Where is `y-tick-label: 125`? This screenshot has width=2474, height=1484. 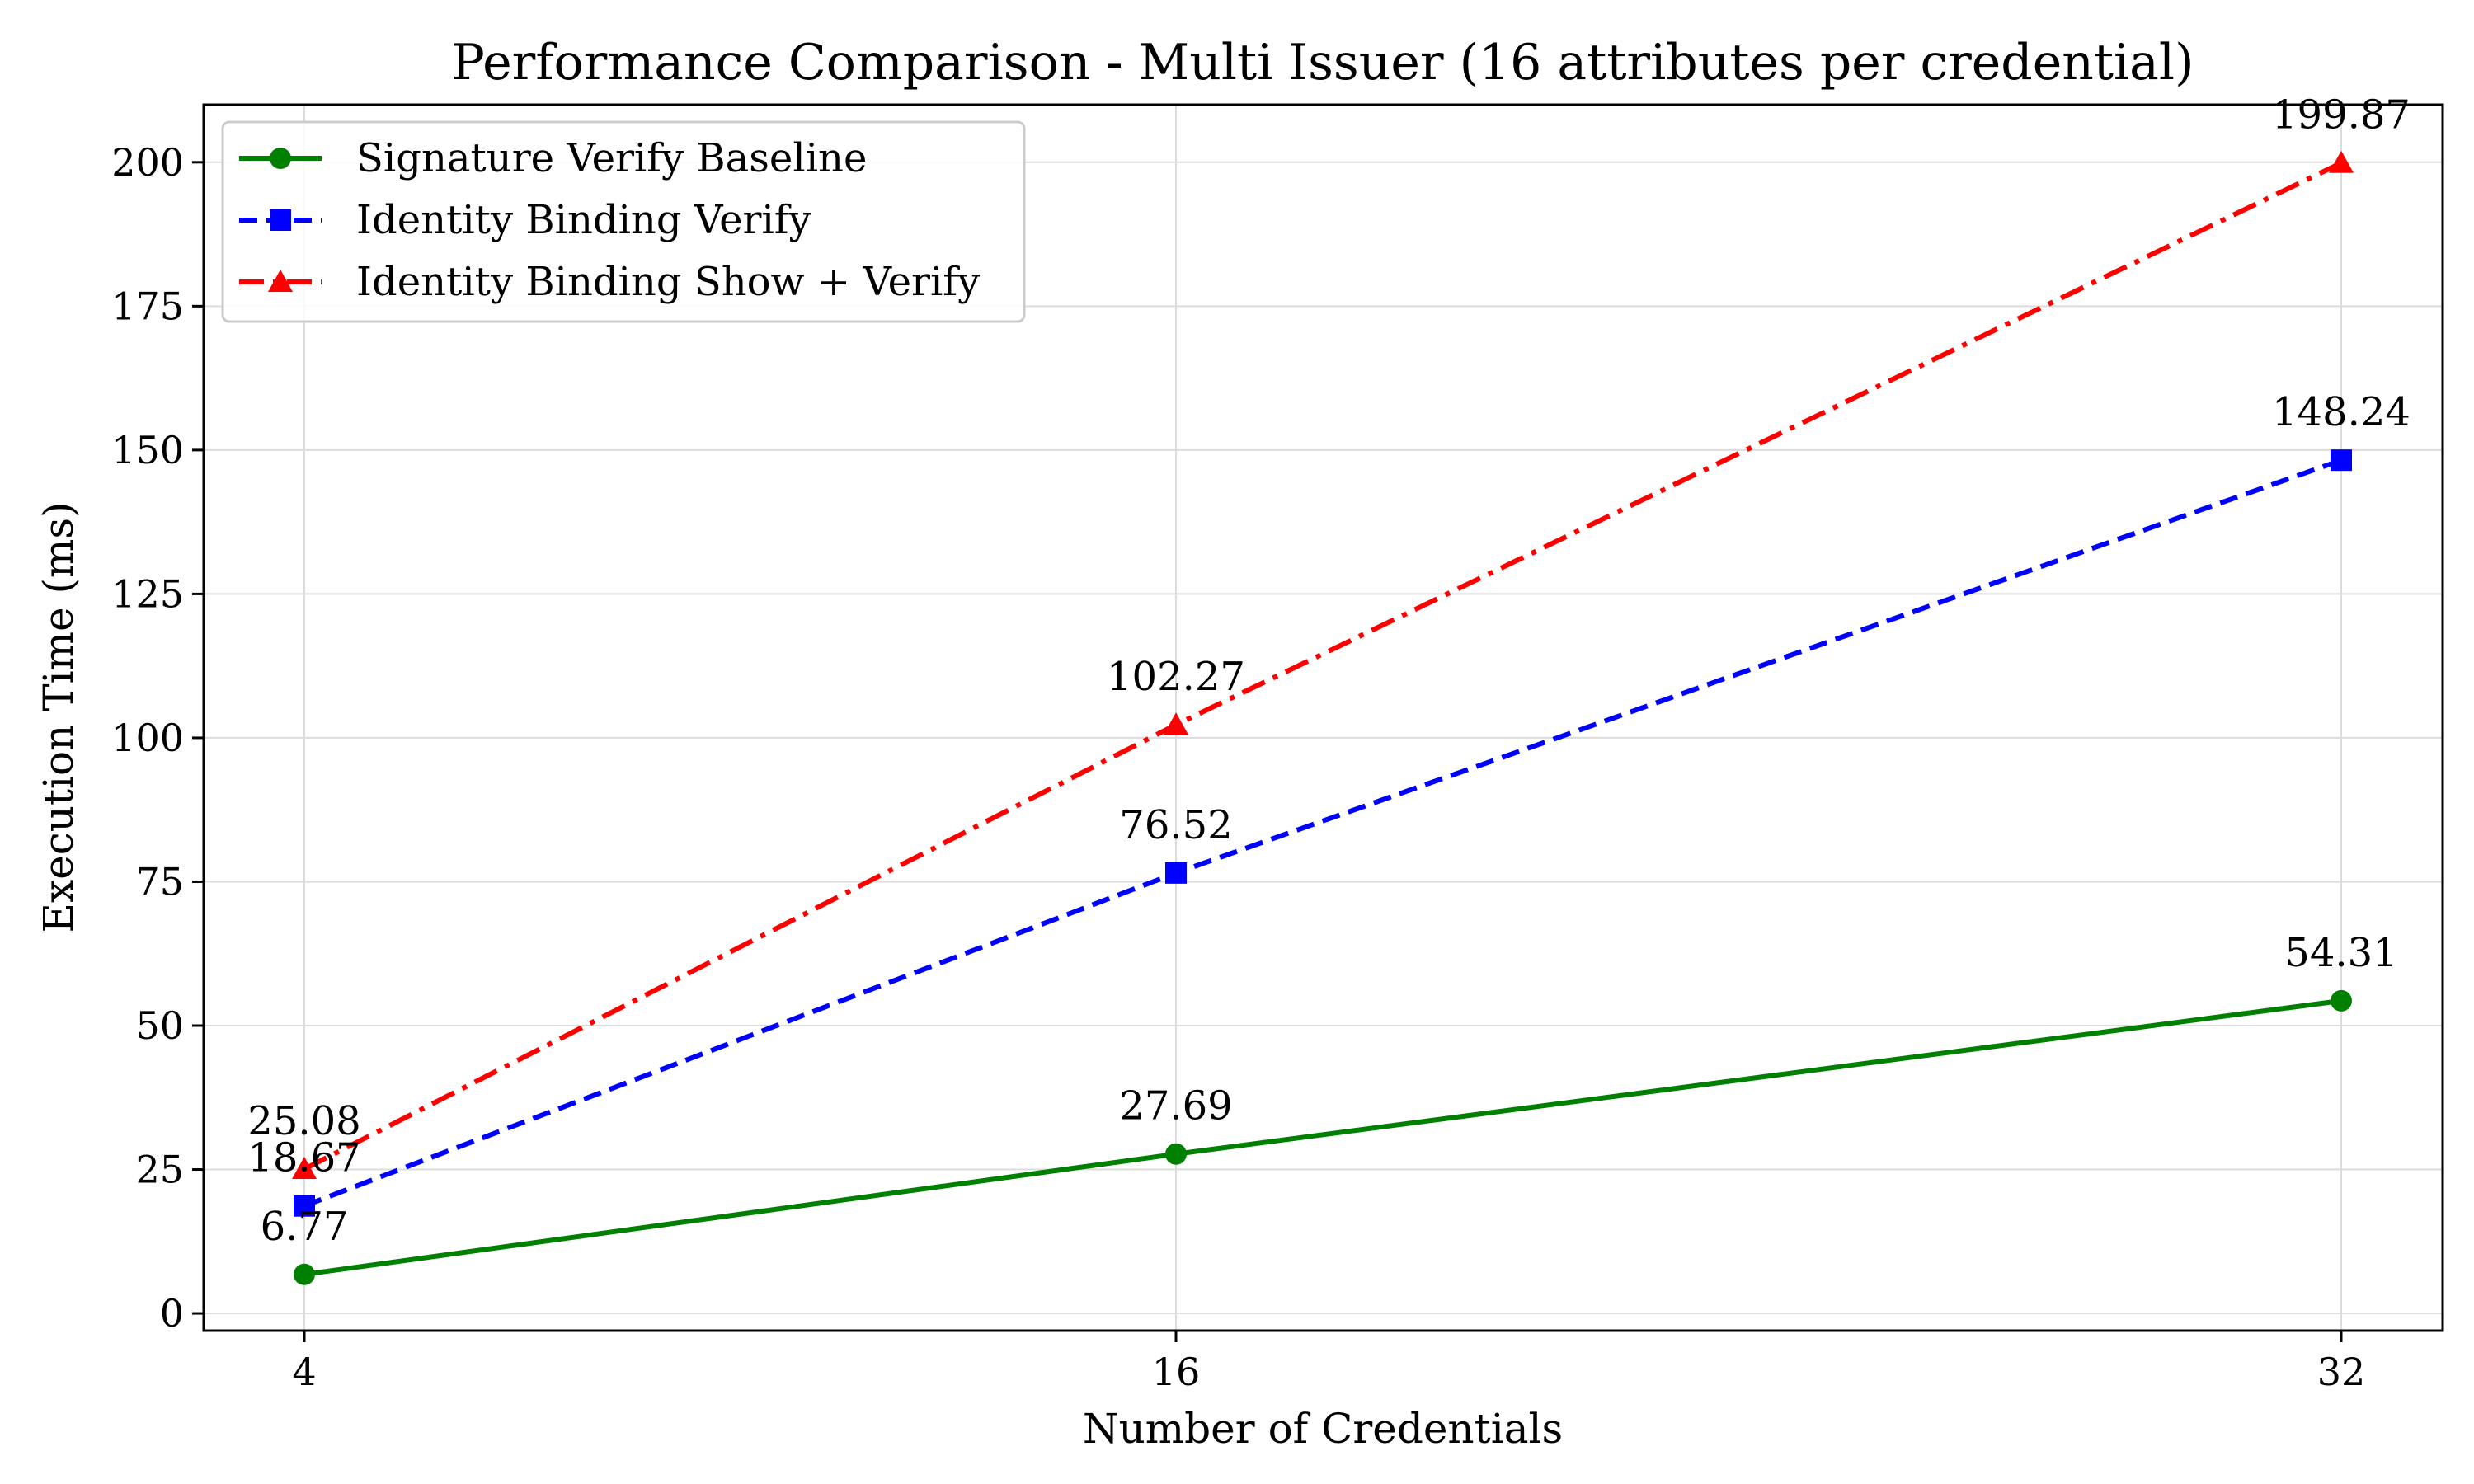 y-tick-label: 125 is located at coordinates (147, 593).